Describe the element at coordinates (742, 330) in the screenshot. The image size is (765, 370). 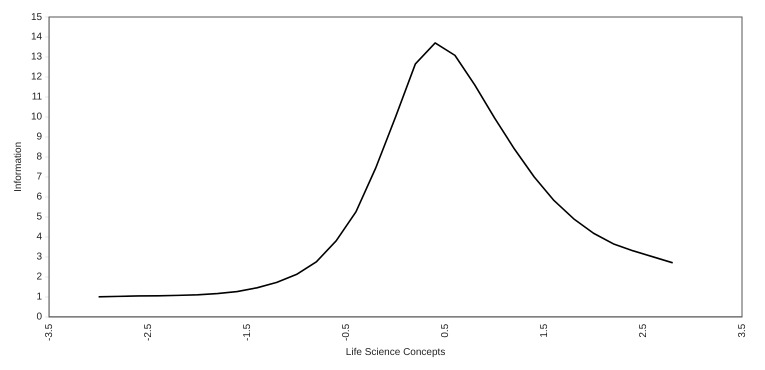
I see `x-tick-label: 3.5` at that location.